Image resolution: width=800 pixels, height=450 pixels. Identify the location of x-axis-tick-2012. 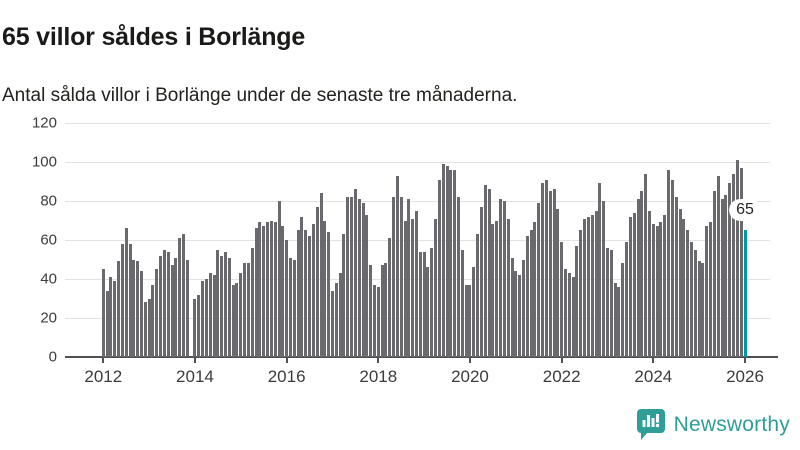
(103, 360).